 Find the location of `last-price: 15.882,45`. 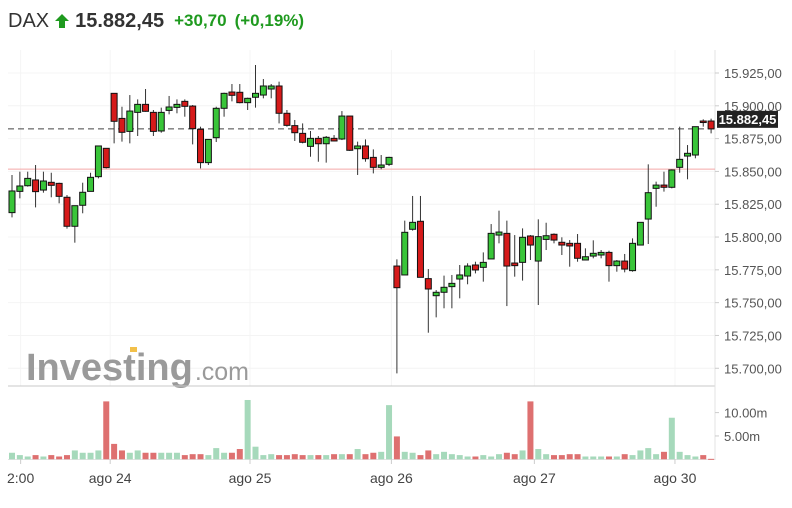

last-price: 15.882,45 is located at coordinates (120, 20).